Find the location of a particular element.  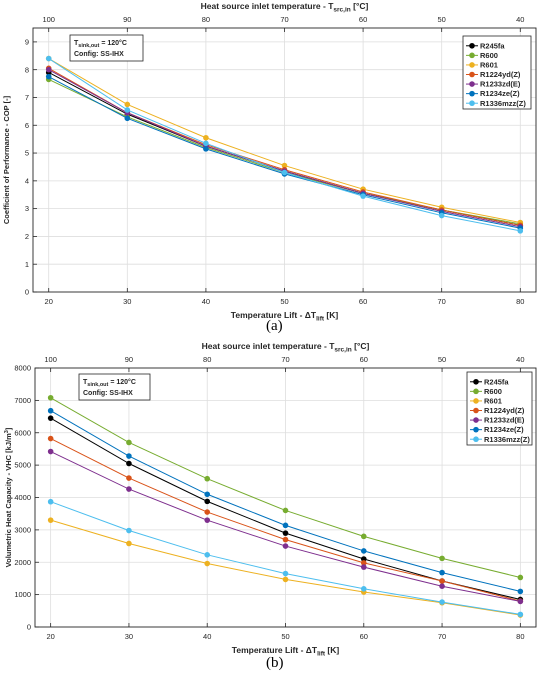

x-tick-label: 50 is located at coordinates (284, 301).